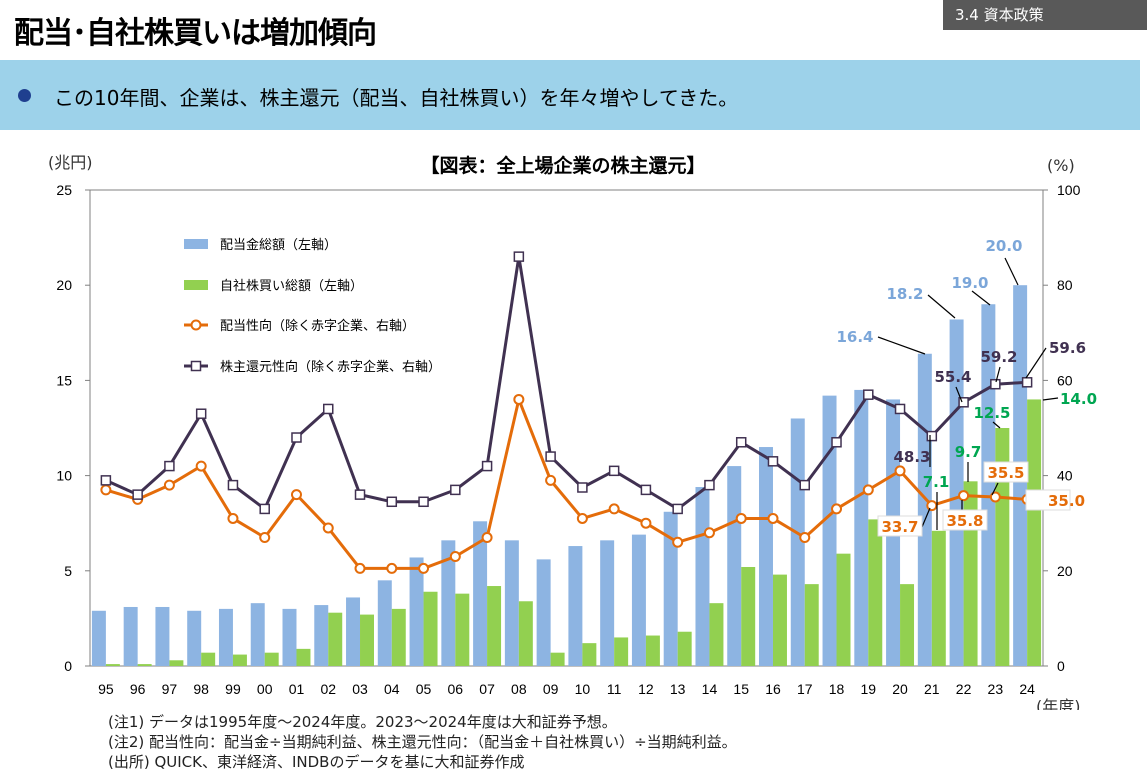  I want to click on buyback-value-label: 9.7, so click(968, 452).